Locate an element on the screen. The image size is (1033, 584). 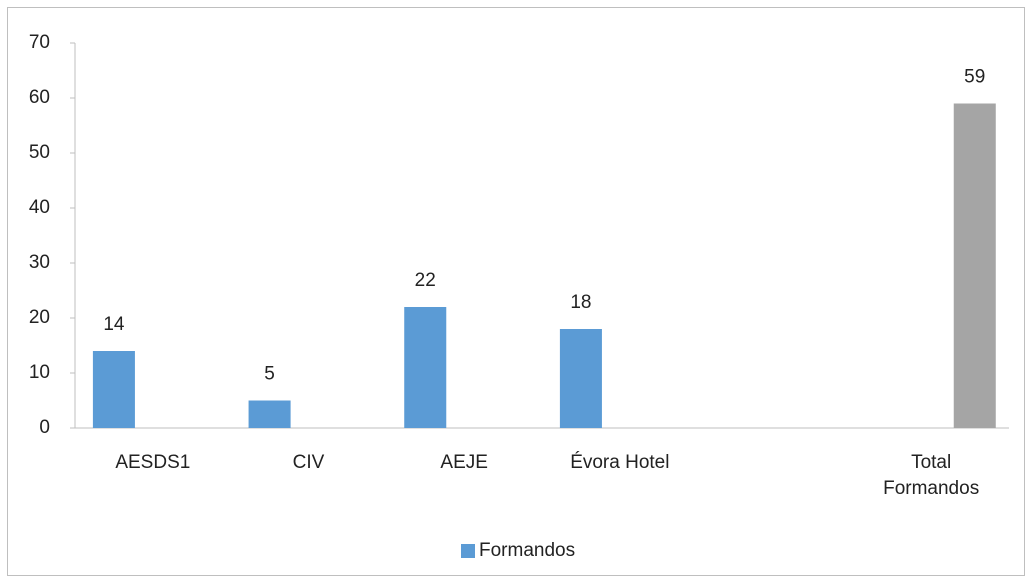
legend-label: Formandos is located at coordinates (527, 550).